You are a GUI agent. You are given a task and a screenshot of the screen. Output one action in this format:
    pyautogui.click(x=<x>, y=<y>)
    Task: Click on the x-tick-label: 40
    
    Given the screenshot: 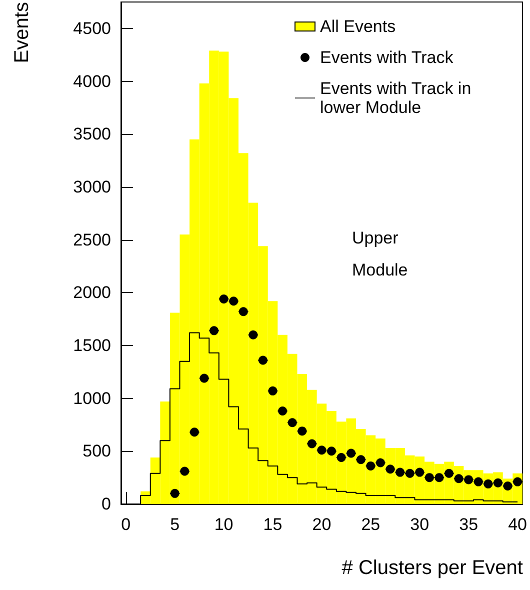 What is the action you would take?
    pyautogui.click(x=518, y=524)
    